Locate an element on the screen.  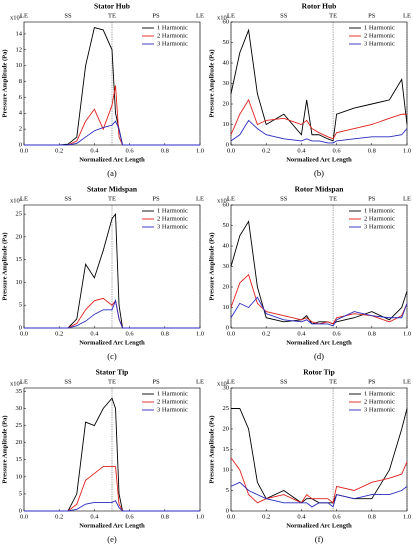
y-tick-label: 4 is located at coordinates (21, 113).